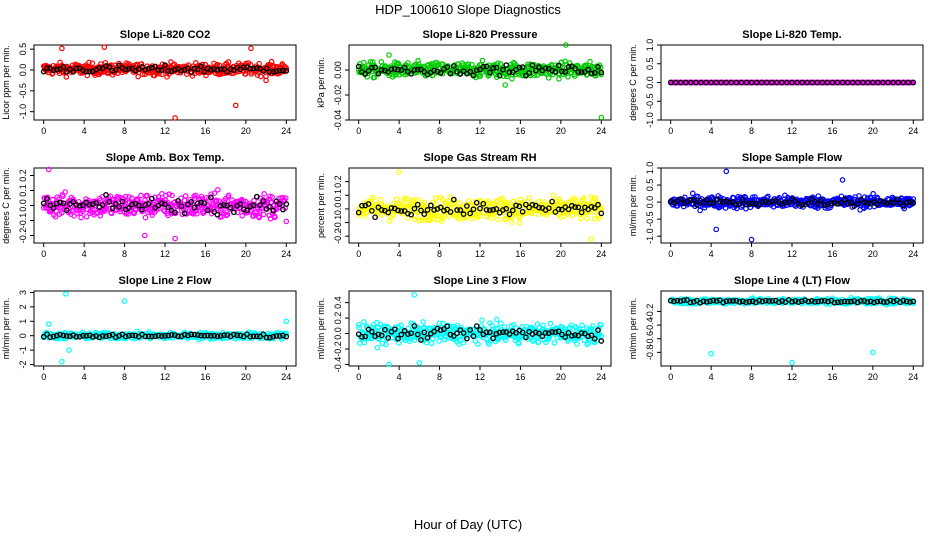  Describe the element at coordinates (479, 158) in the screenshot. I see `panel-title: Slope Gas Stream RH` at that location.